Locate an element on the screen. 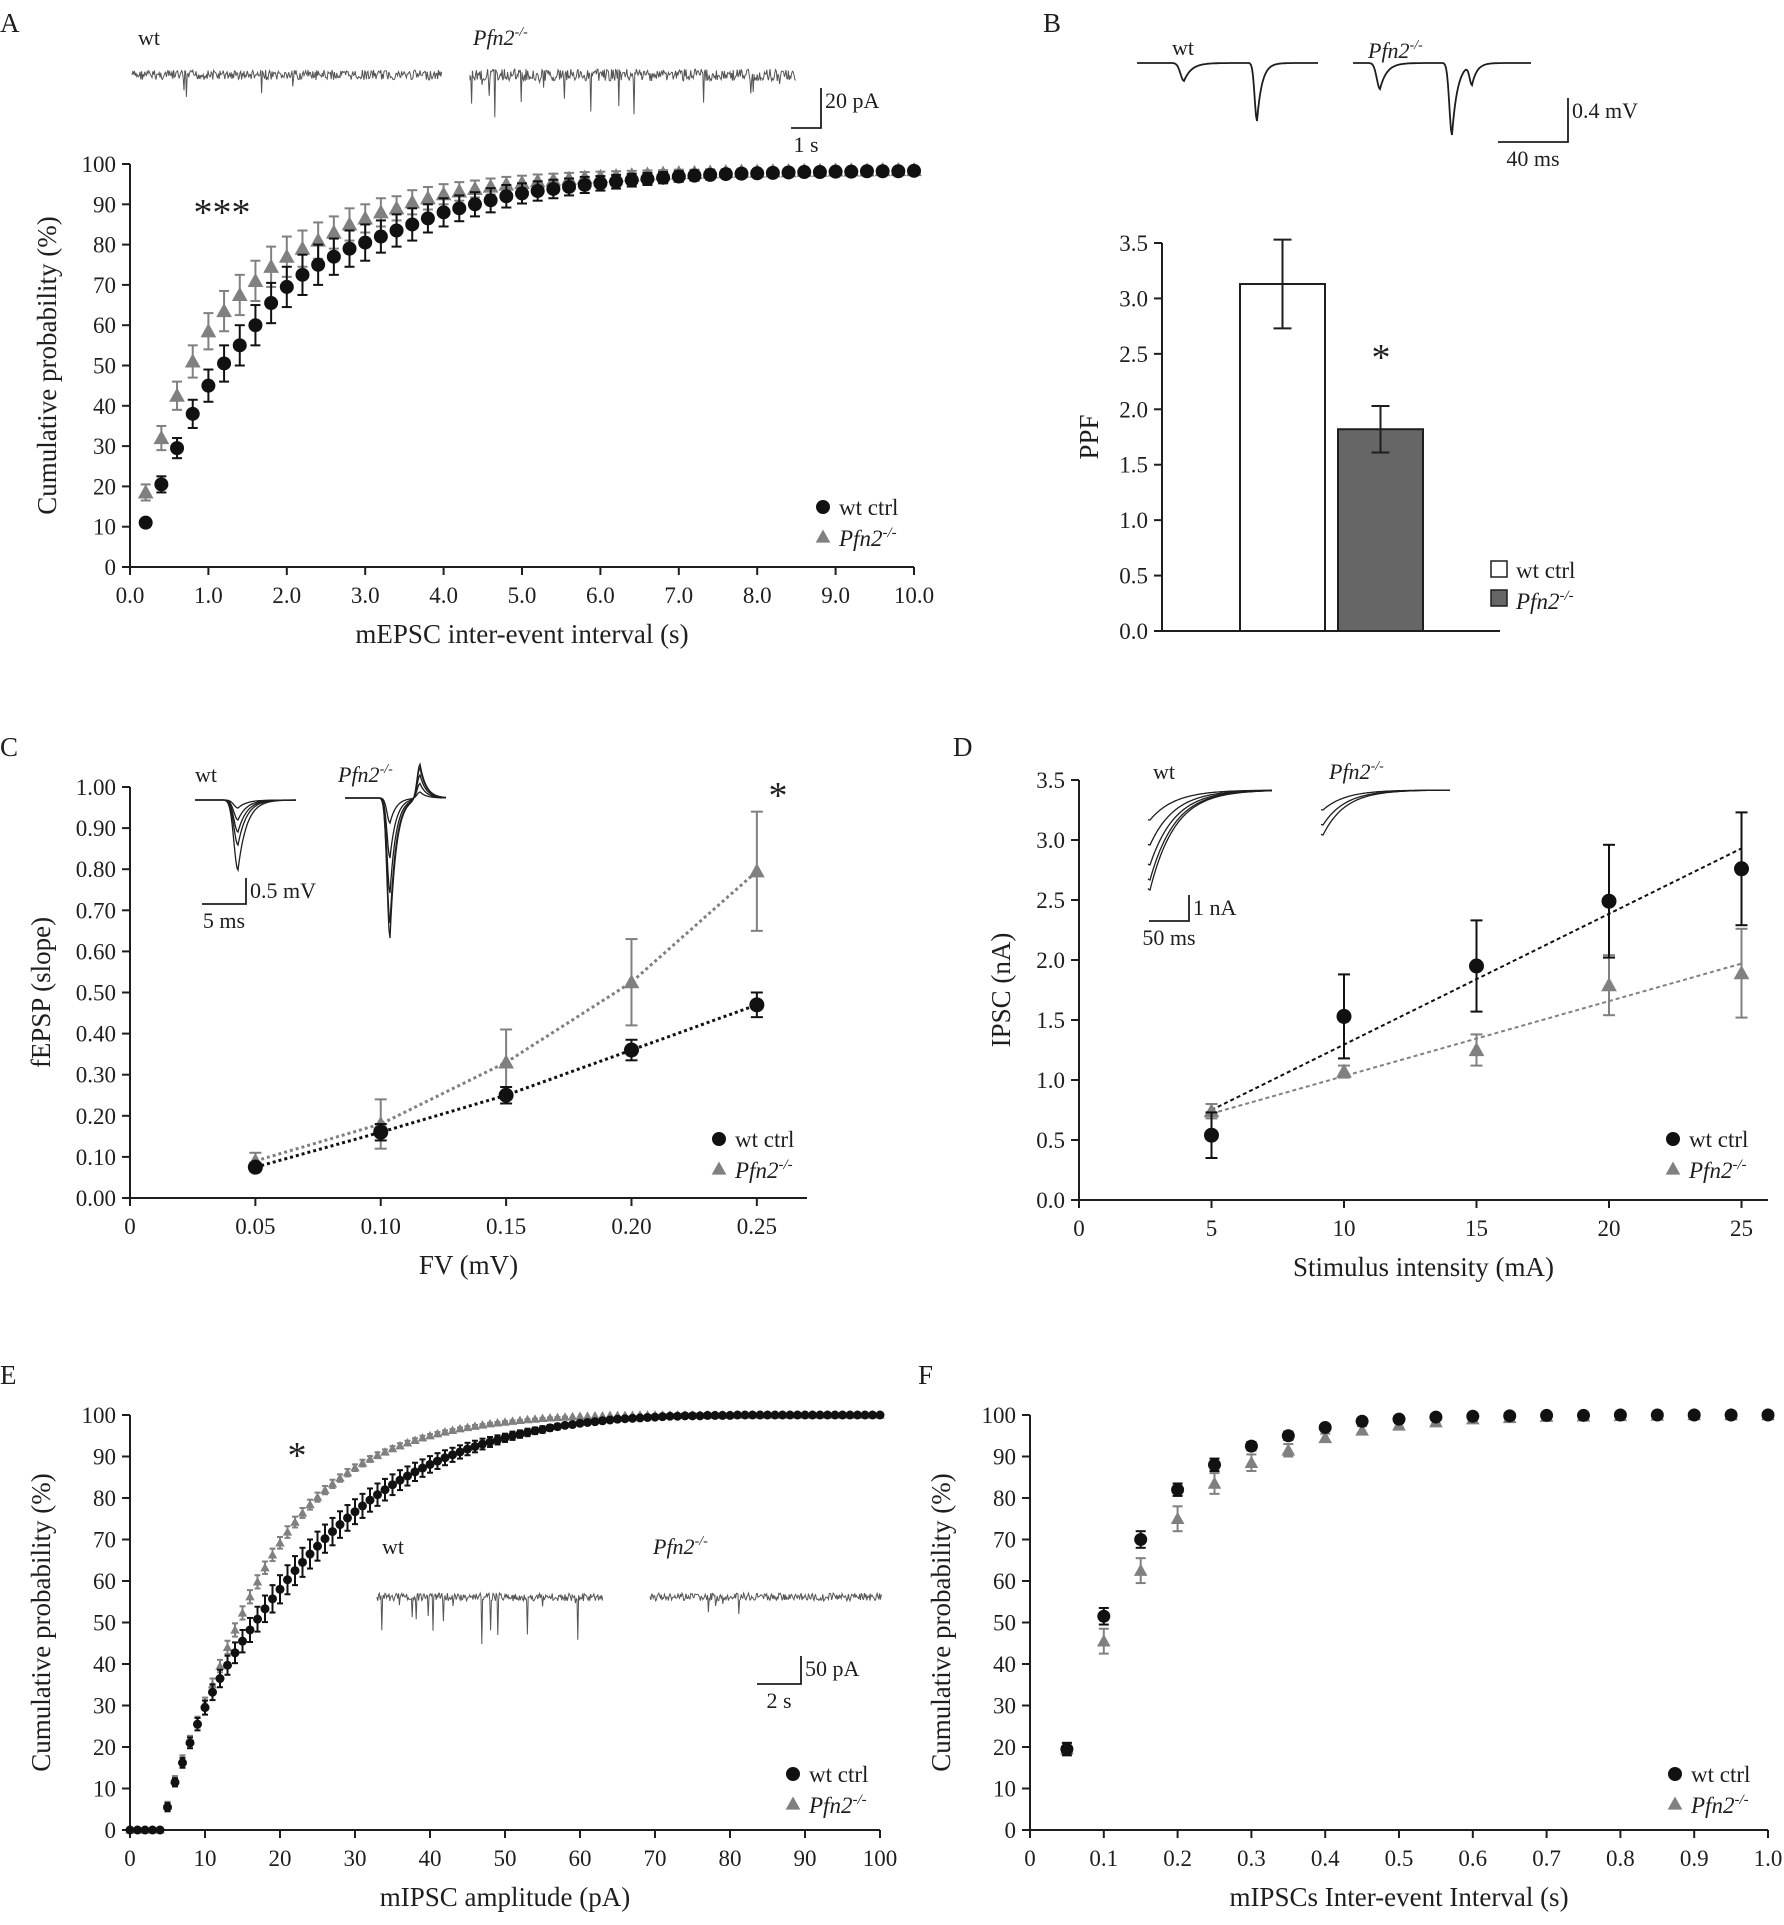 The image size is (1784, 1925). x-tick-label: 0.5 is located at coordinates (1399, 1858).